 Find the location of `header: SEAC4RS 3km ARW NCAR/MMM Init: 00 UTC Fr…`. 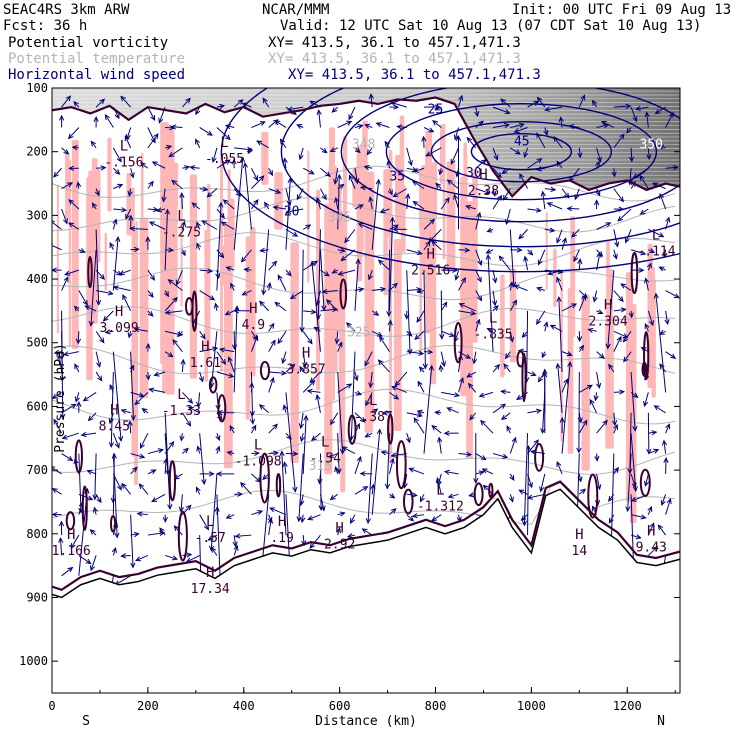

header: SEAC4RS 3km ARW NCAR/MMM Init: 00 UTC Fr… is located at coordinates (370, 43).